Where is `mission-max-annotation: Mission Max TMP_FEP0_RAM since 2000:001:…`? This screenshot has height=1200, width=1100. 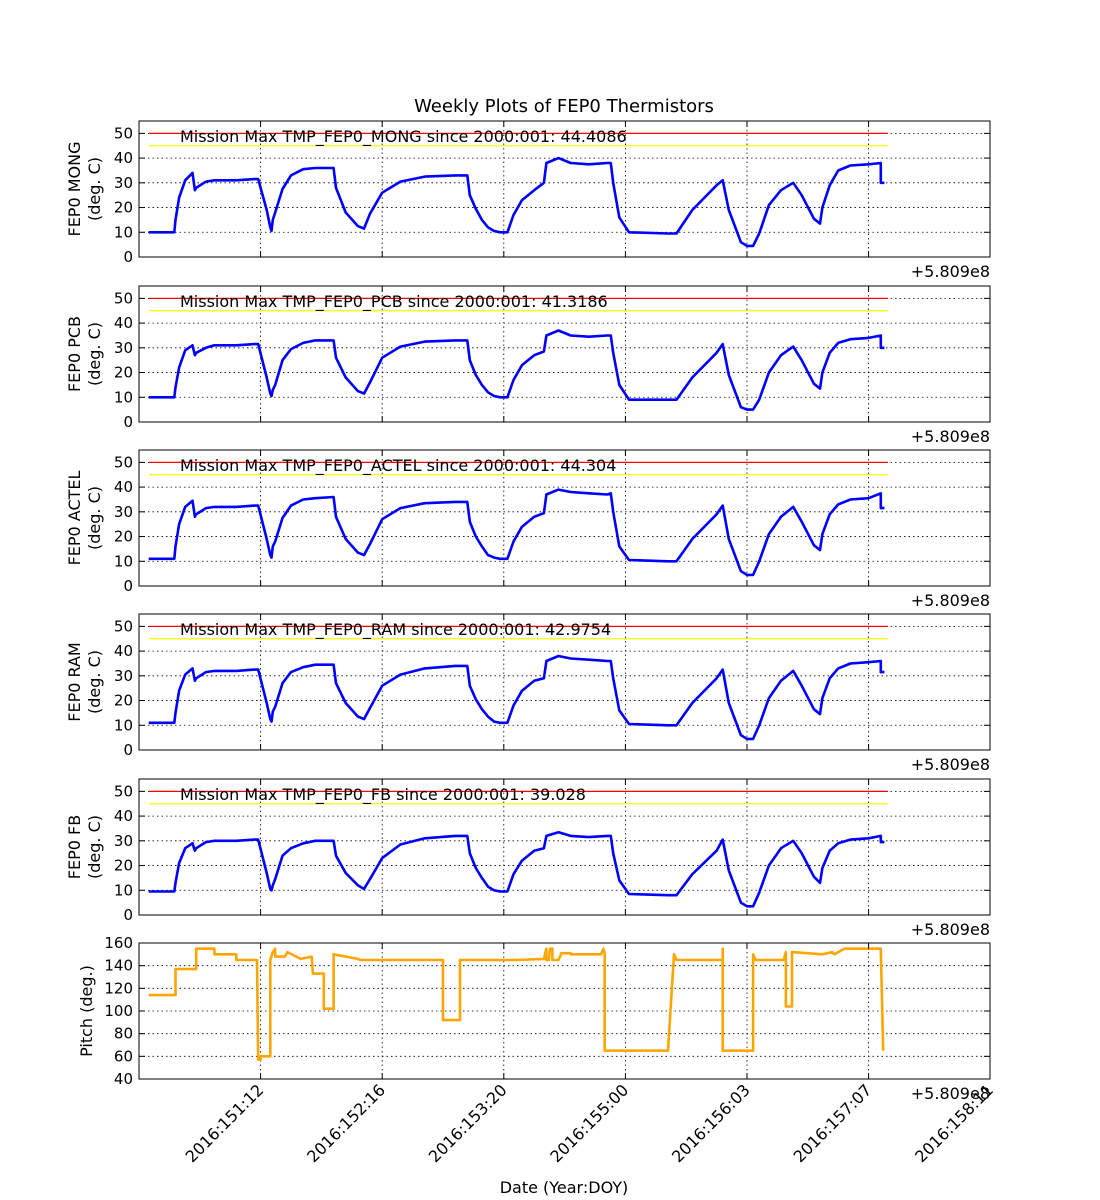
mission-max-annotation: Mission Max TMP_FEP0_RAM since 2000:001:… is located at coordinates (395, 630).